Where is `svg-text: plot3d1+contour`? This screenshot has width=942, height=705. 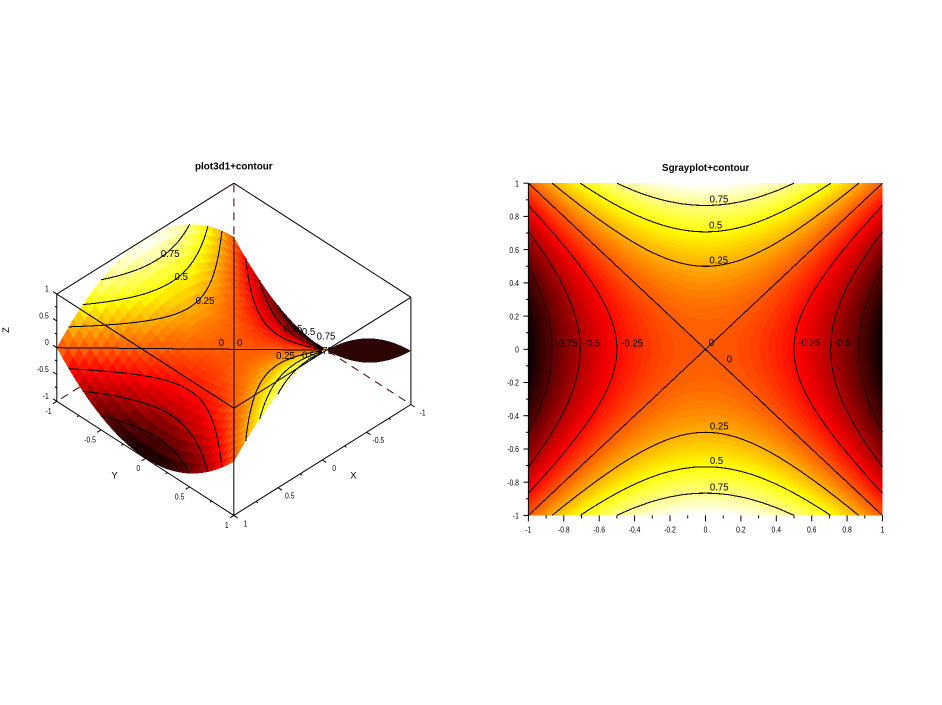 svg-text: plot3d1+contour is located at coordinates (234, 166).